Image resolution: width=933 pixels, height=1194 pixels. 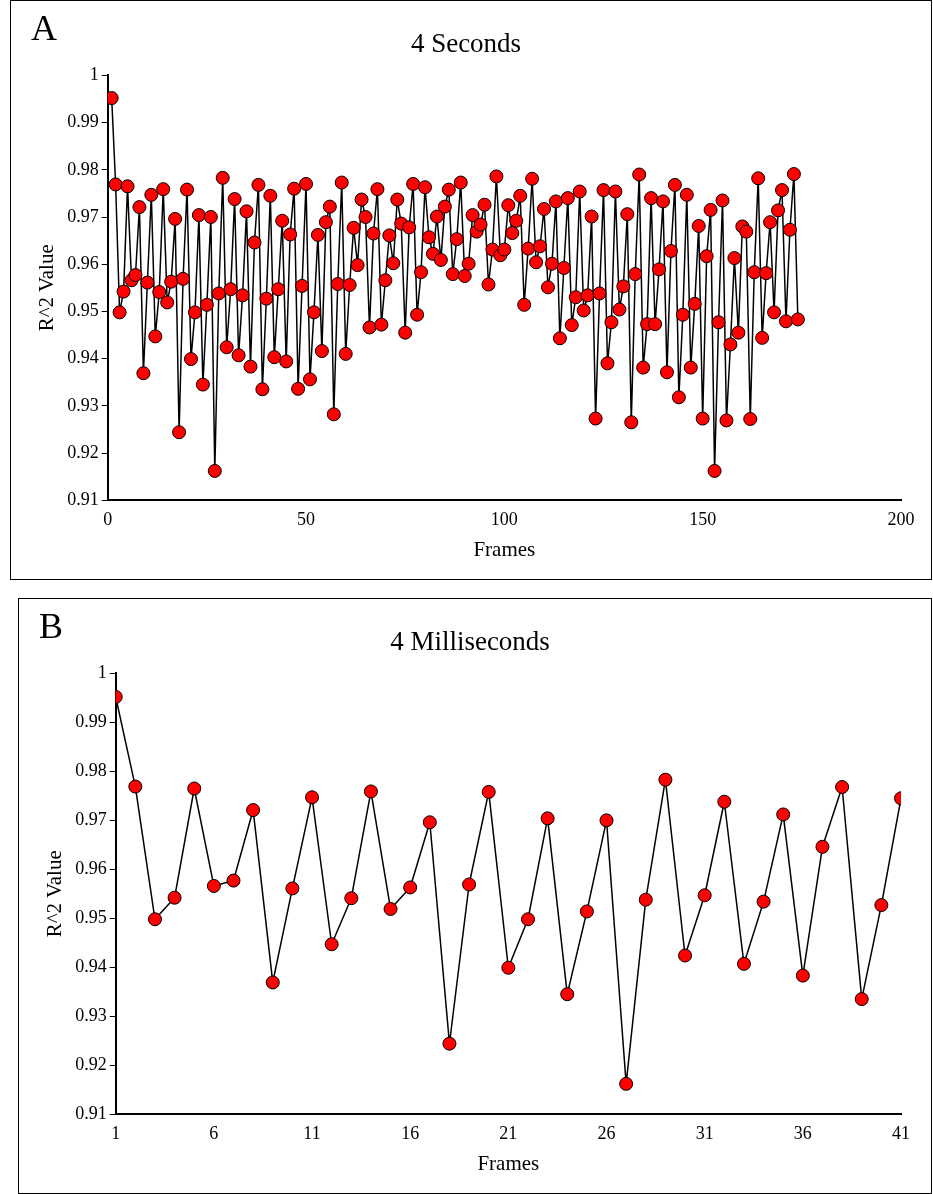 I want to click on x-tick-label: 36, so click(x=802, y=1132).